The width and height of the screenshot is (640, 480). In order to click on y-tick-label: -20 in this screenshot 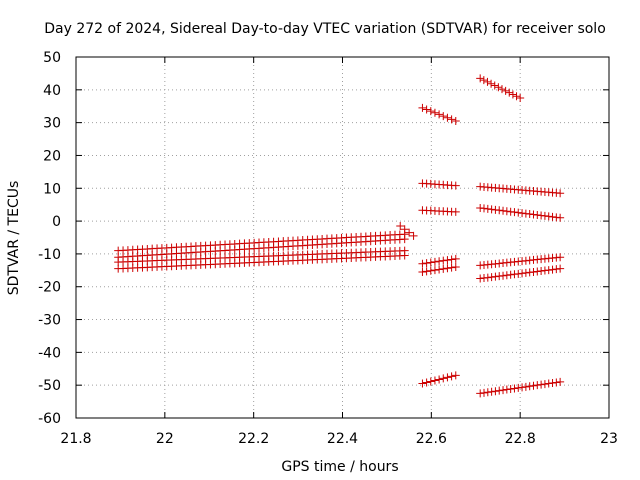, I will do `click(49, 288)`.